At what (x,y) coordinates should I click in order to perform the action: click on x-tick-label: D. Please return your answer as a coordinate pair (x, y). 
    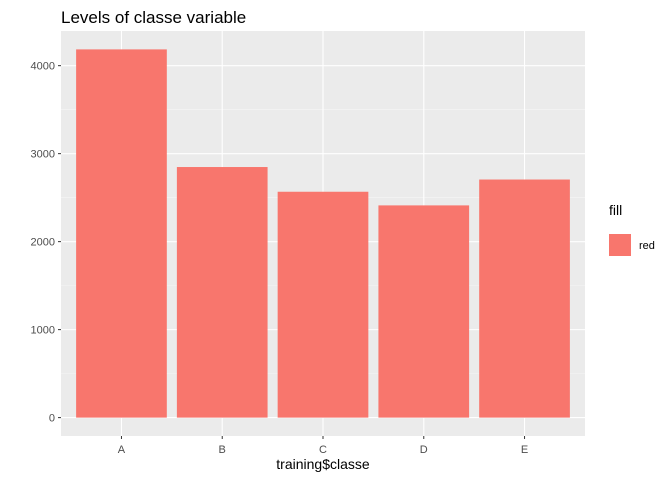
    Looking at the image, I should click on (424, 450).